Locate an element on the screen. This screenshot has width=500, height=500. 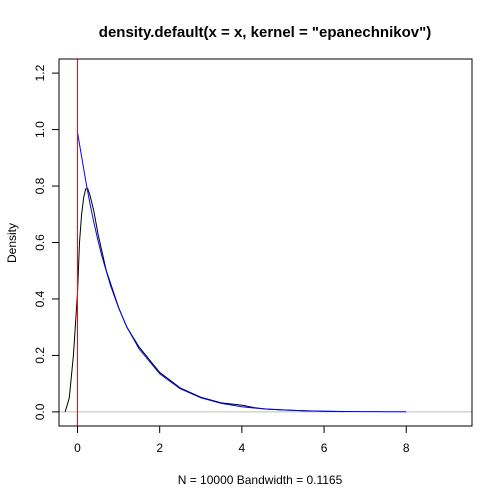
y-tick-label: 1.0 is located at coordinates (40, 129).